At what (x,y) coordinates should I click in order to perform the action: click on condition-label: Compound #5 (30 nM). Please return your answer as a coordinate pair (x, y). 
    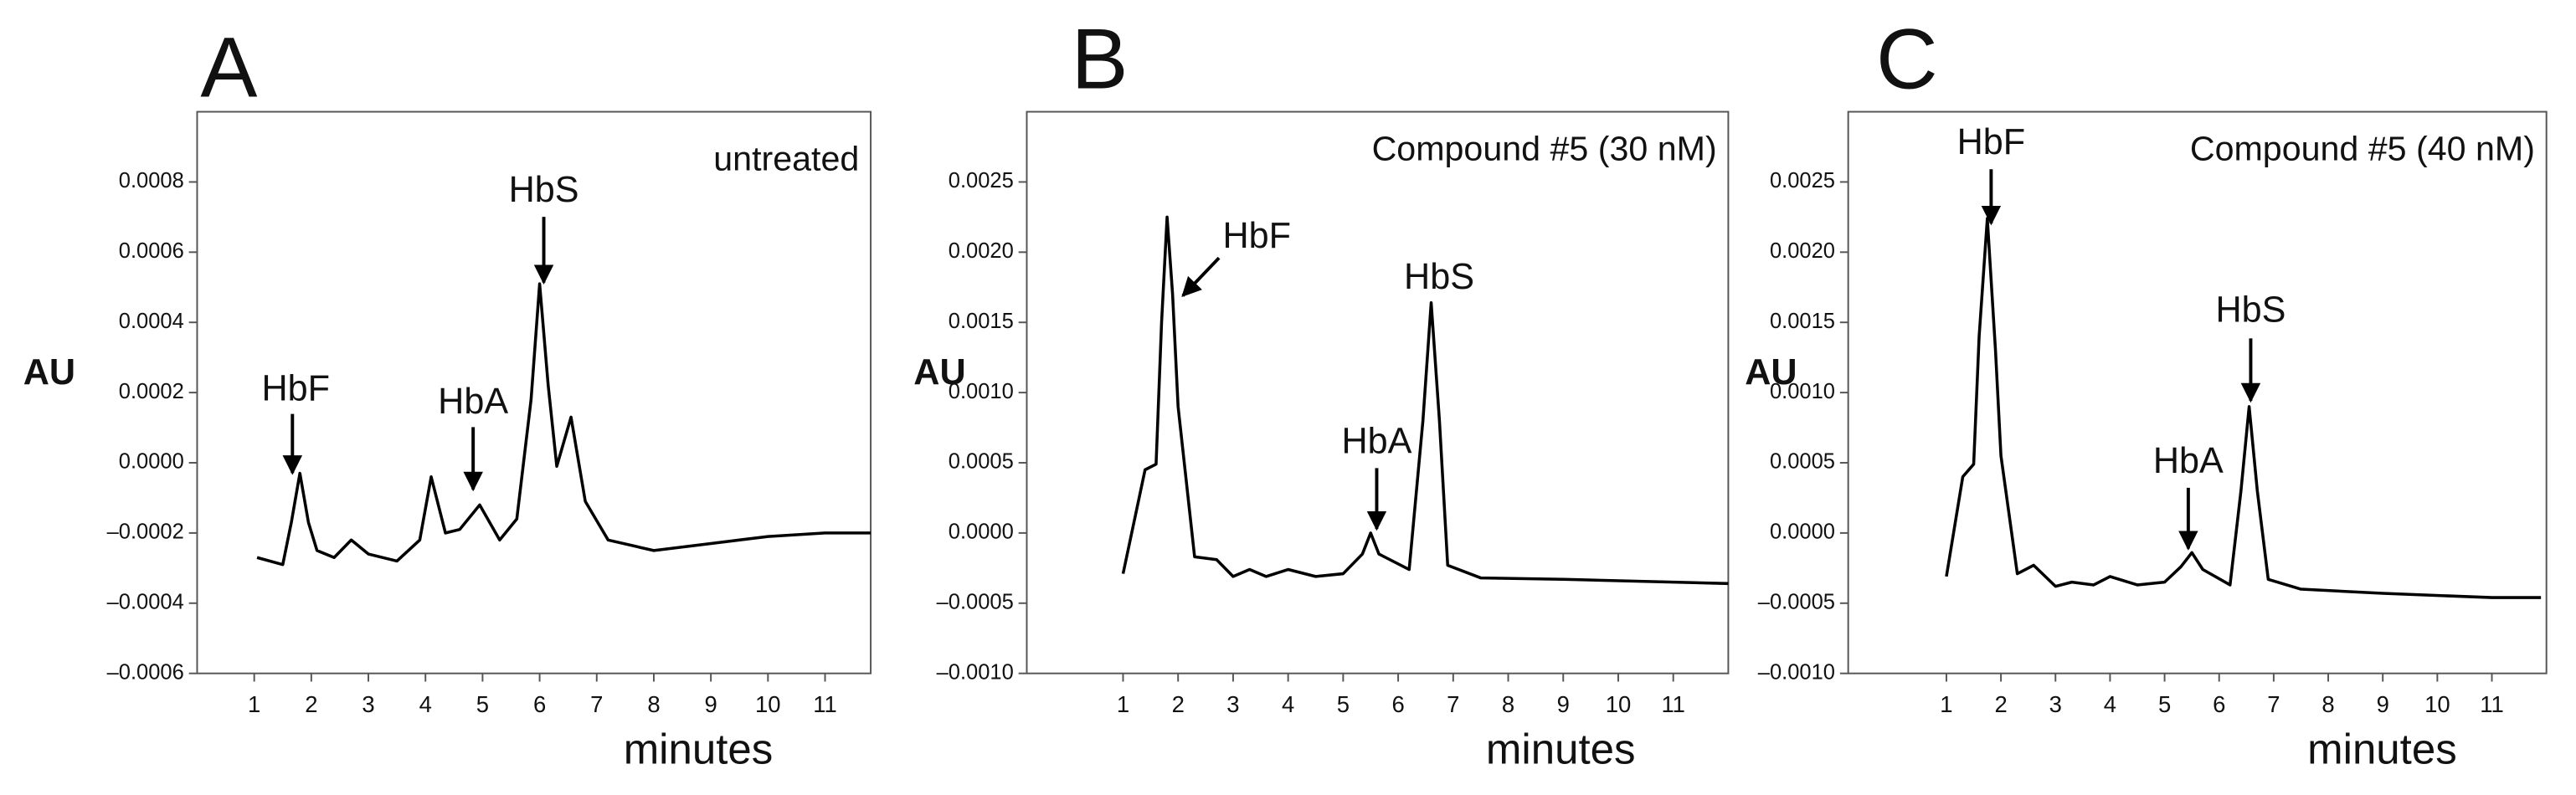
    Looking at the image, I should click on (1544, 149).